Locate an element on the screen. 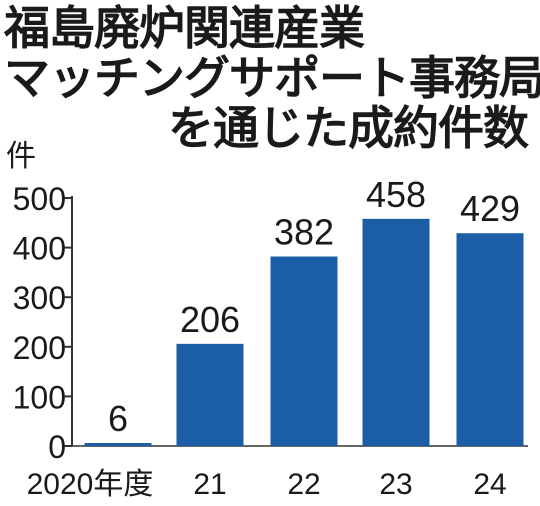 The image size is (540, 506). bar-value-label: 382 is located at coordinates (304, 232).